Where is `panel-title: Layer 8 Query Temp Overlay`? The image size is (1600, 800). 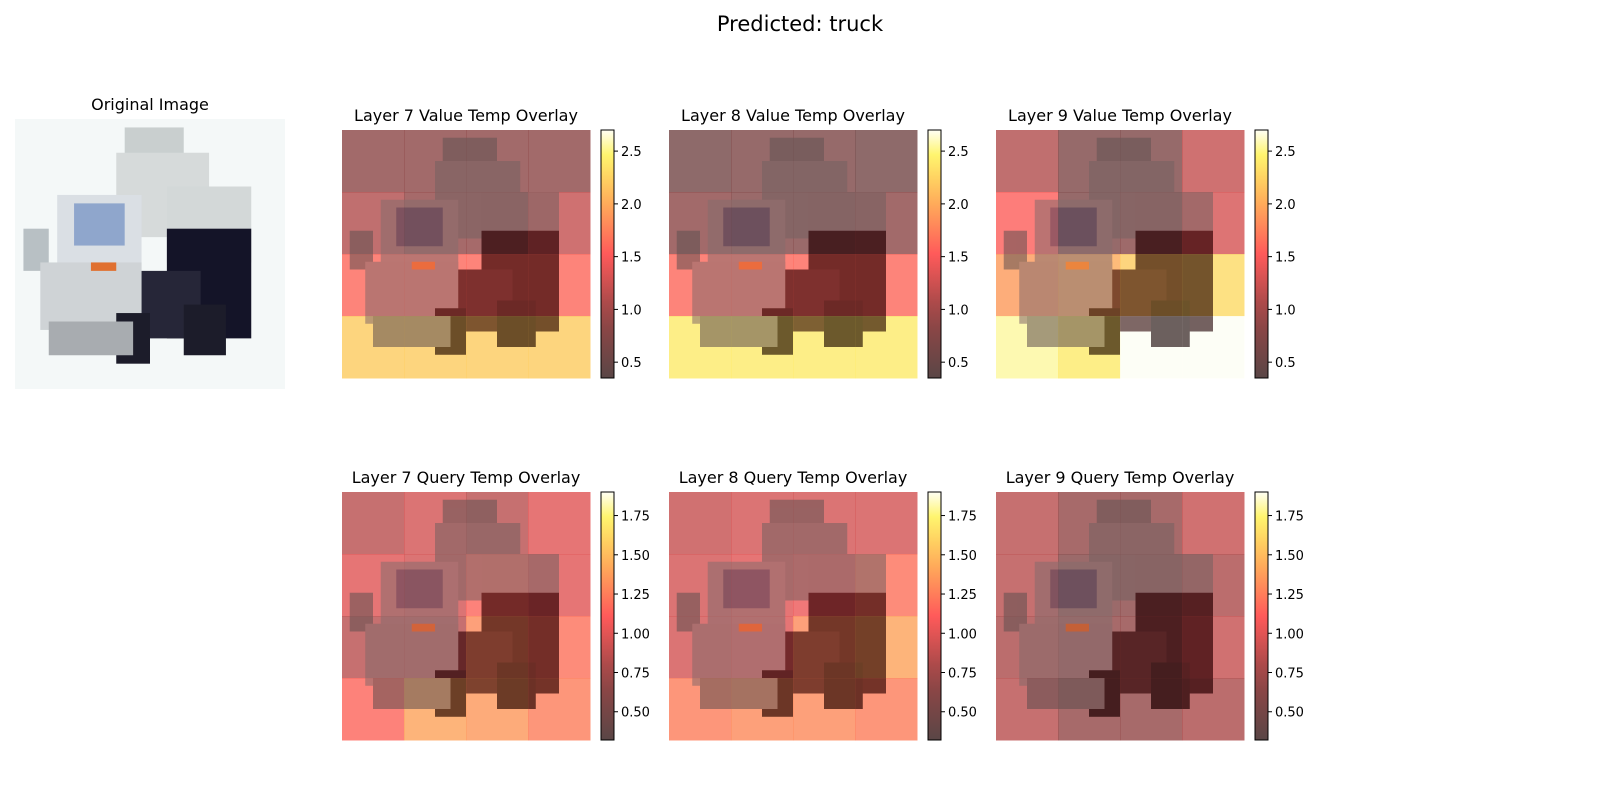 panel-title: Layer 8 Query Temp Overlay is located at coordinates (793, 477).